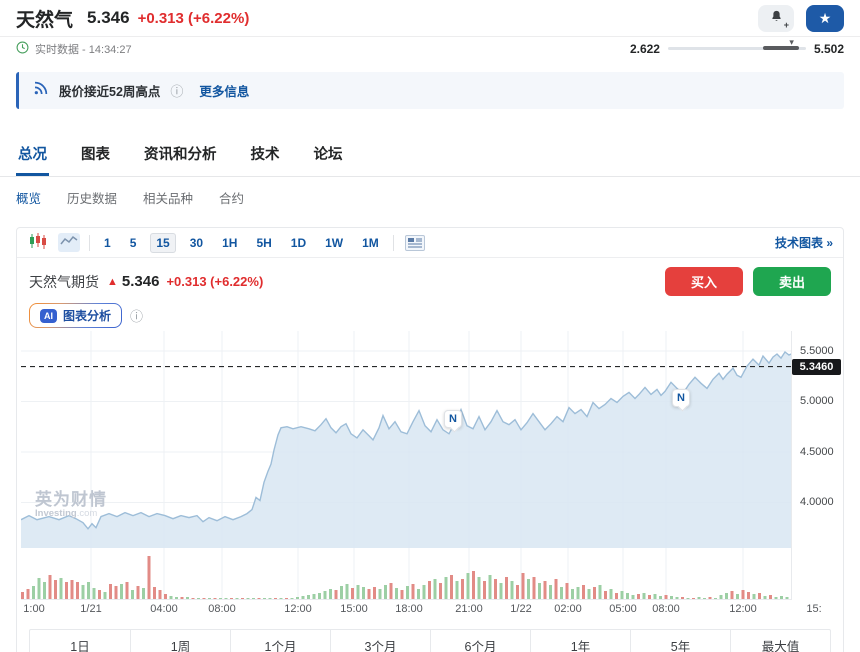 The width and height of the screenshot is (860, 652). What do you see at coordinates (91, 609) in the screenshot?
I see `x-tick: 1/21` at bounding box center [91, 609].